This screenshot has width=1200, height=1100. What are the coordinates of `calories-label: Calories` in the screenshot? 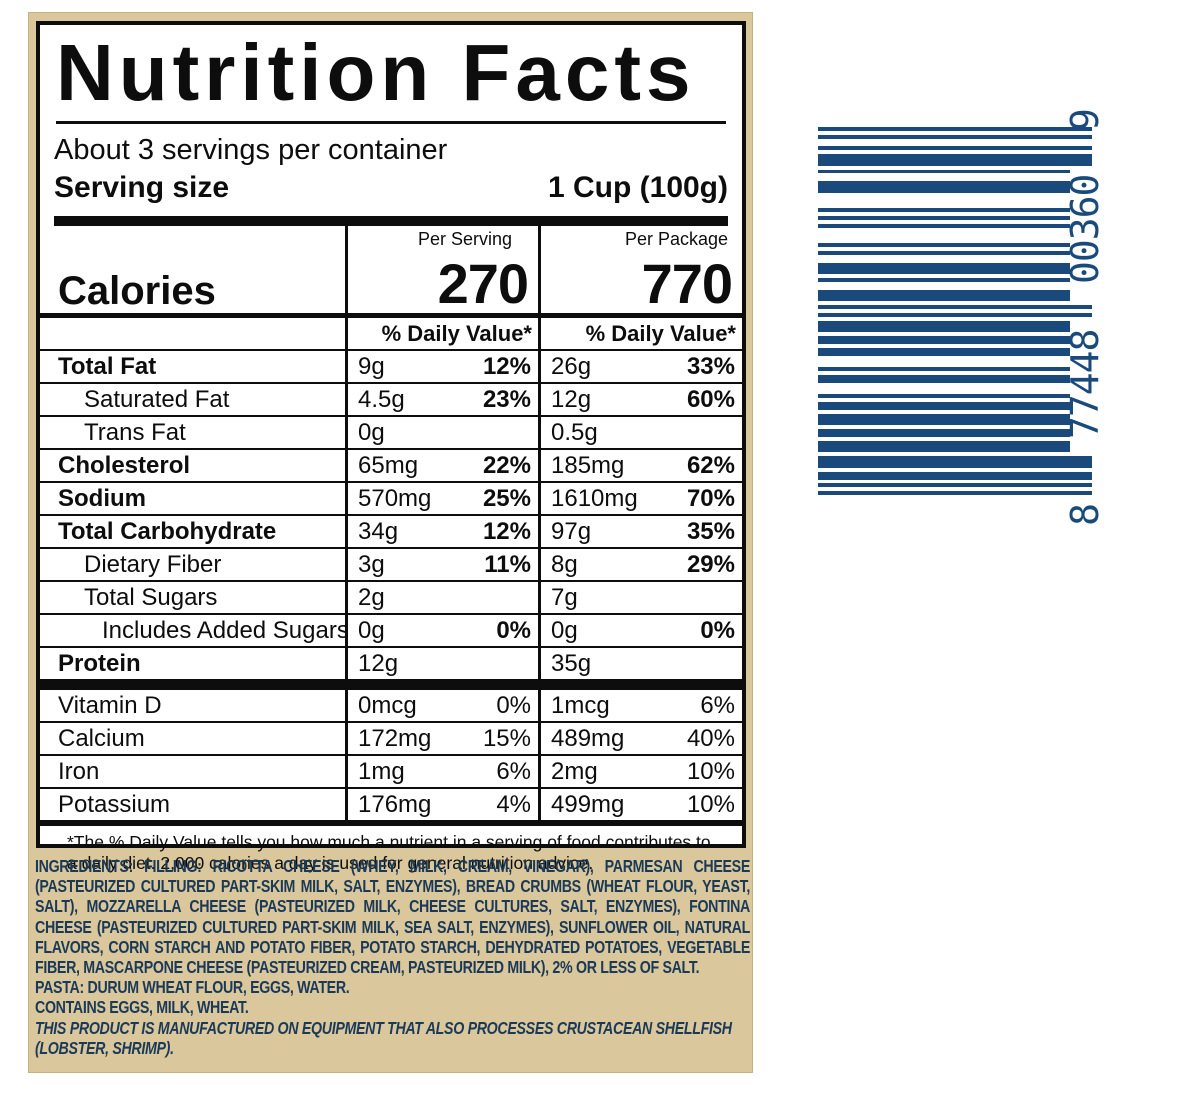 It's located at (137, 291).